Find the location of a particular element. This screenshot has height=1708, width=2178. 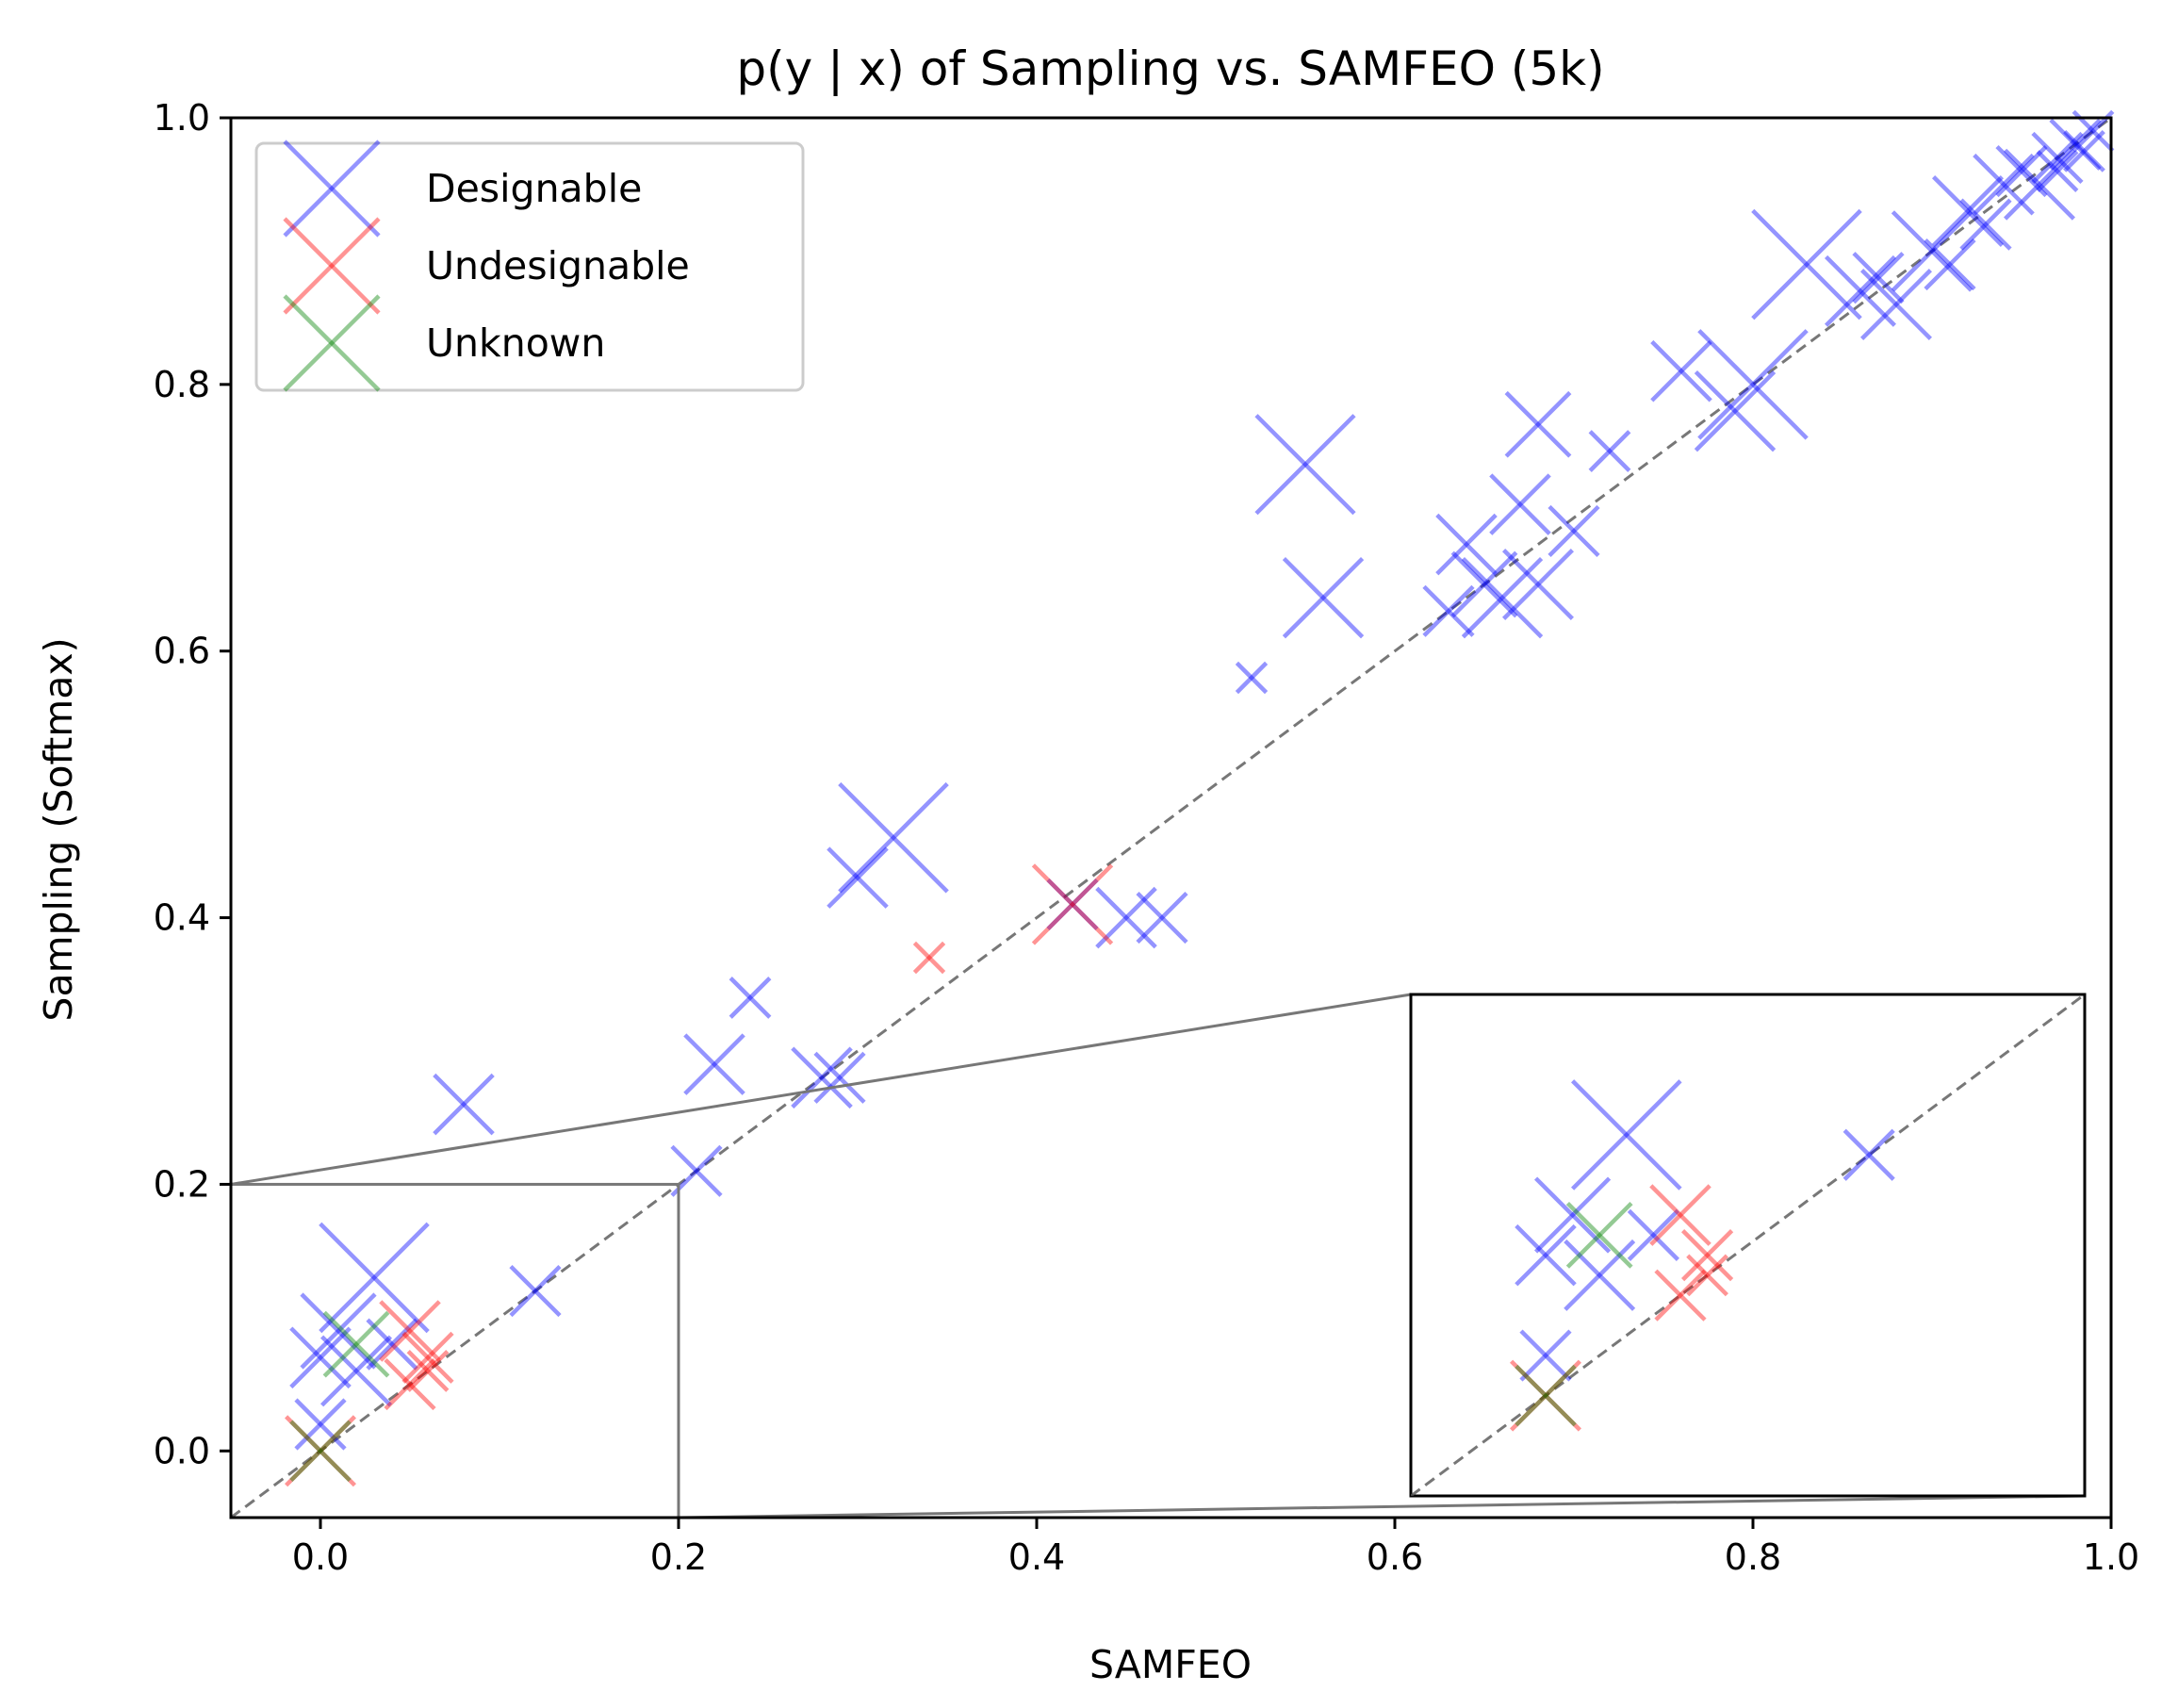

x-tick-label: 0.6 is located at coordinates (1395, 1557).